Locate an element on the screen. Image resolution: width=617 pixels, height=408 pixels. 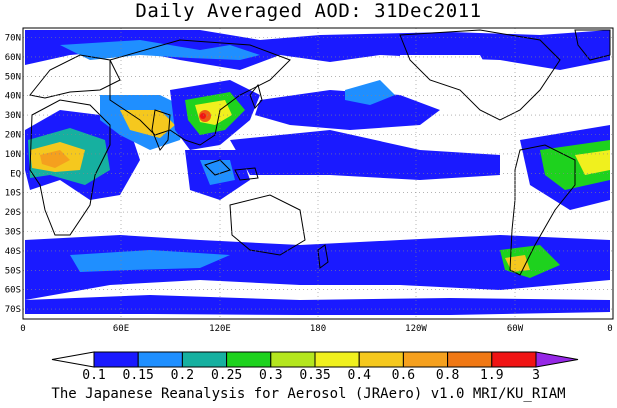
colorbar-label: 1.9 is located at coordinates (491, 375).